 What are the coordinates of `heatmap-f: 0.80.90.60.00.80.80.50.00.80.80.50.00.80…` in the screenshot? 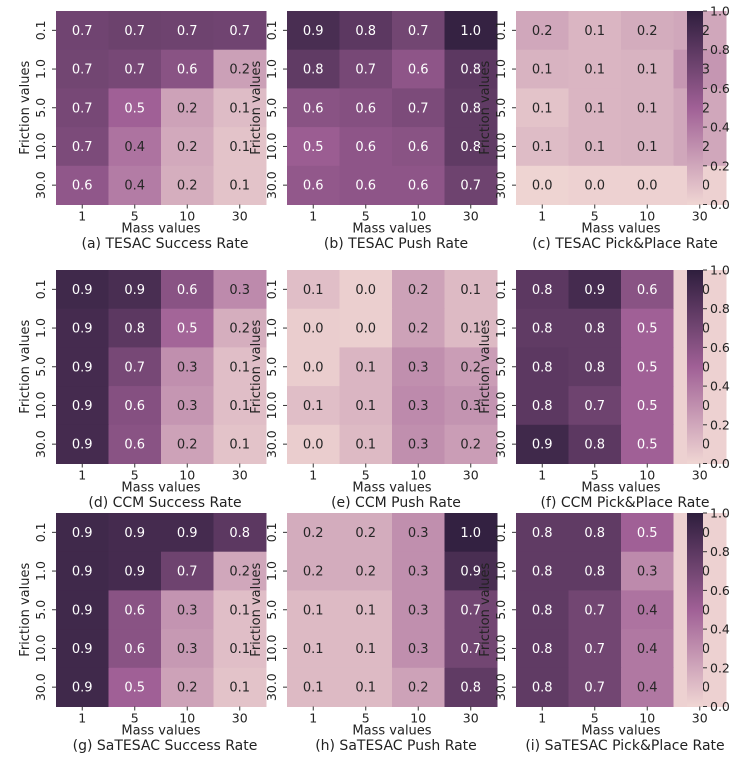 It's located at (604, 387).